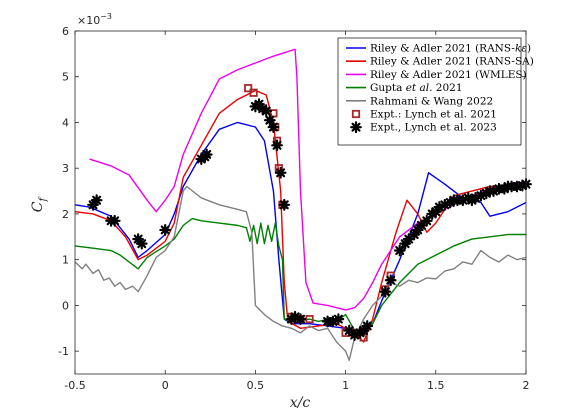  I want to click on y-multiplier-exponent: −3, so click(106, 16).